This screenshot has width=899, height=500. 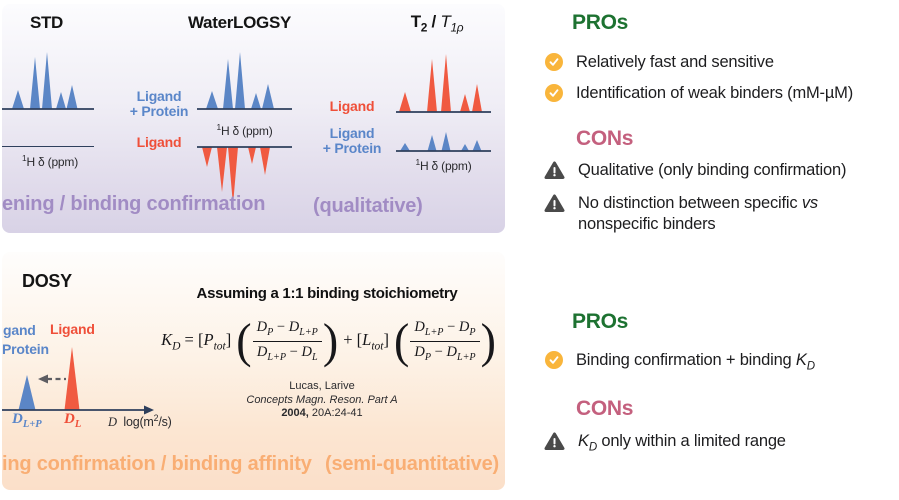 What do you see at coordinates (352, 140) in the screenshot?
I see `t2-complex-label: Ligand + Protein` at bounding box center [352, 140].